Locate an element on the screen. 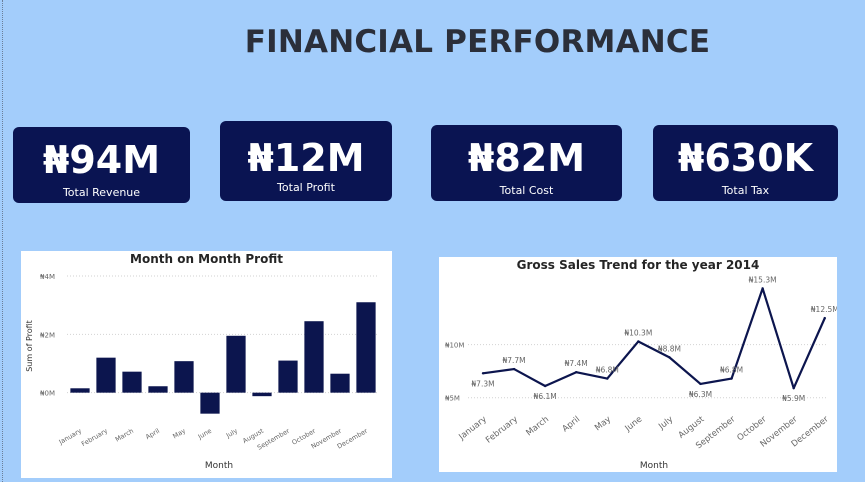  page-left-border is located at coordinates (2, 241).